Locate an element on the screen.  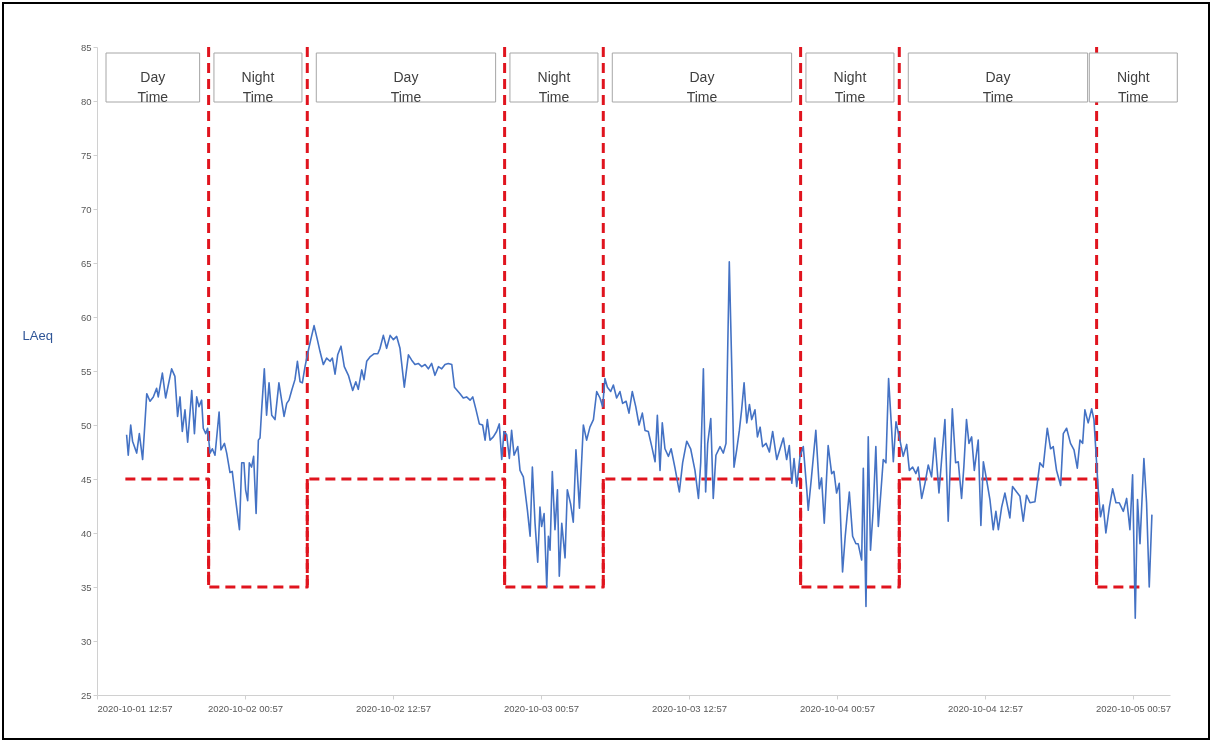
y-tick-label: 50 is located at coordinates (86, 425).